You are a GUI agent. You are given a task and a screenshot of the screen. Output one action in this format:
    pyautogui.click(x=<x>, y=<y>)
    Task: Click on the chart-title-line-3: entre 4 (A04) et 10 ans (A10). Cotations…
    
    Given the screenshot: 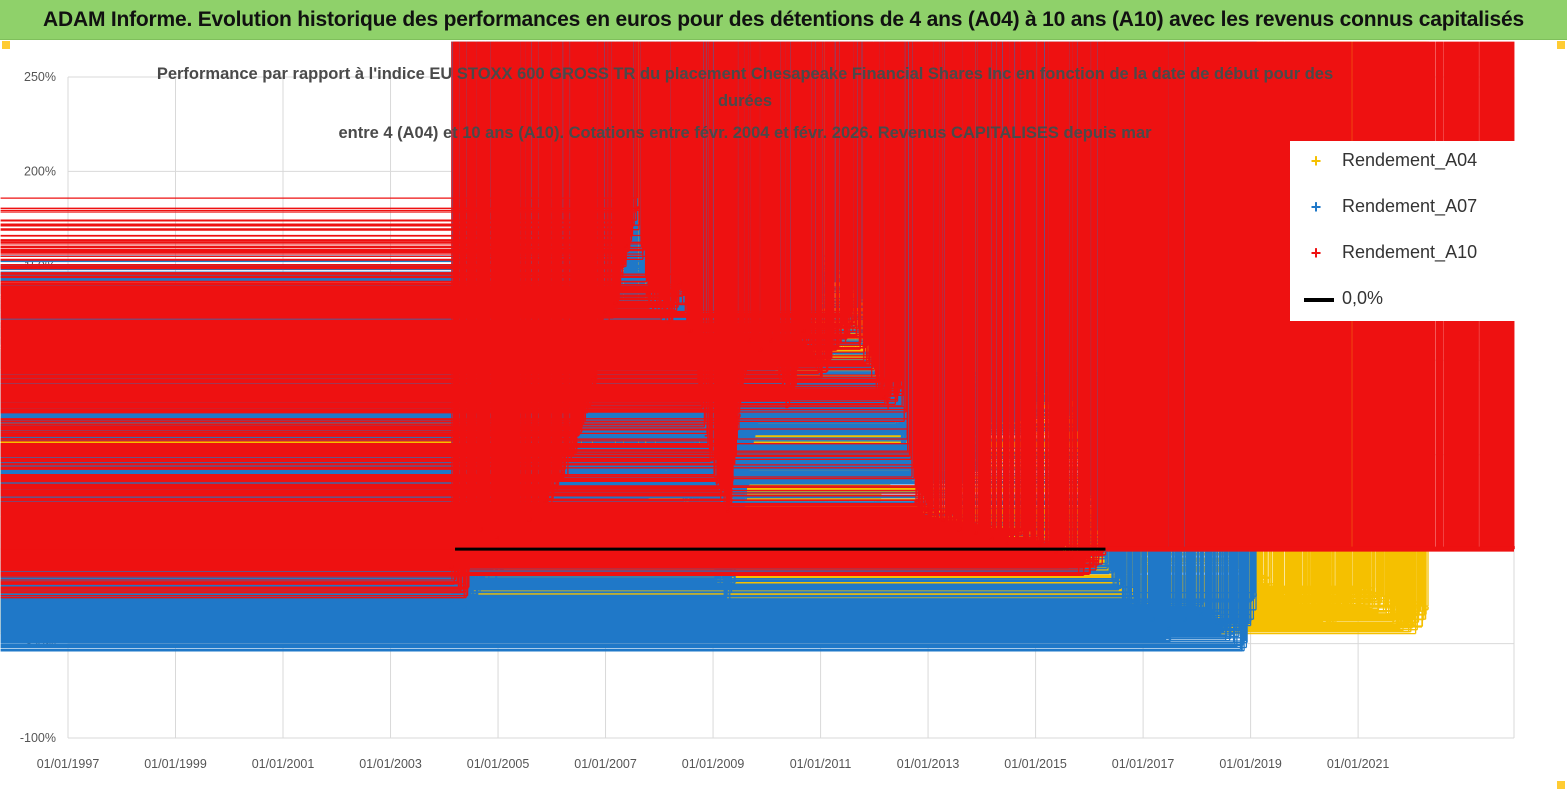 What is the action you would take?
    pyautogui.click(x=745, y=133)
    